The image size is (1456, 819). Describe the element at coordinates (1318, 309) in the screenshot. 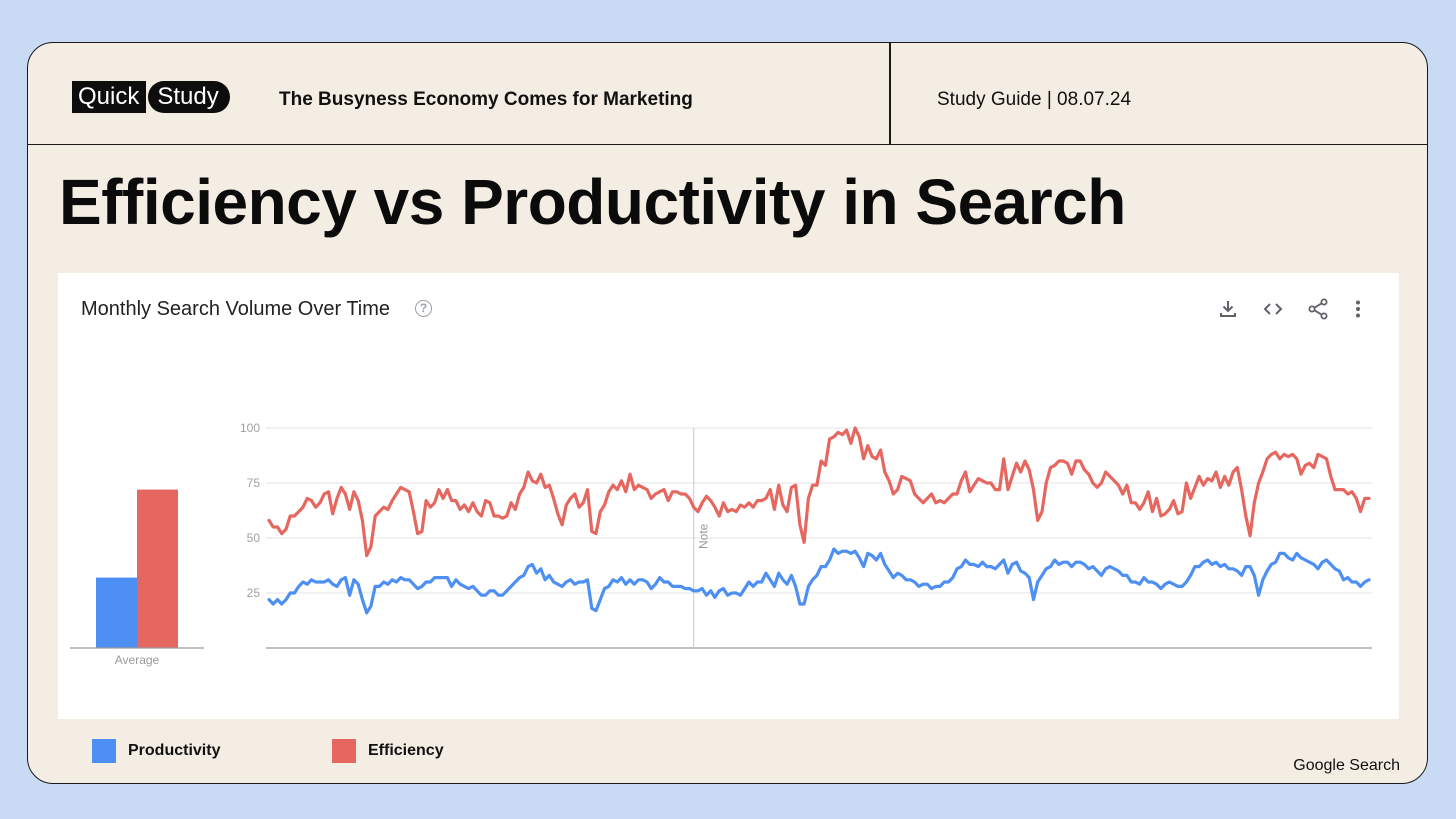

I see `share-icon` at that location.